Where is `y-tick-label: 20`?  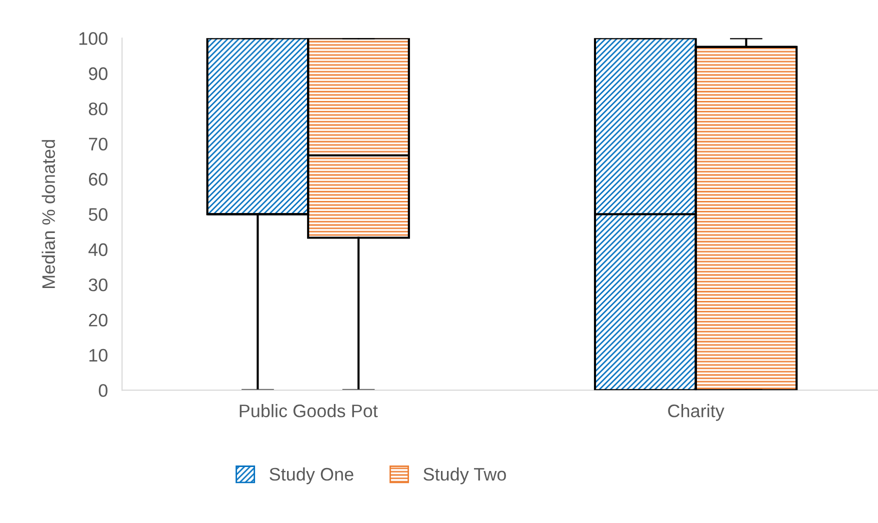
y-tick-label: 20 is located at coordinates (98, 320).